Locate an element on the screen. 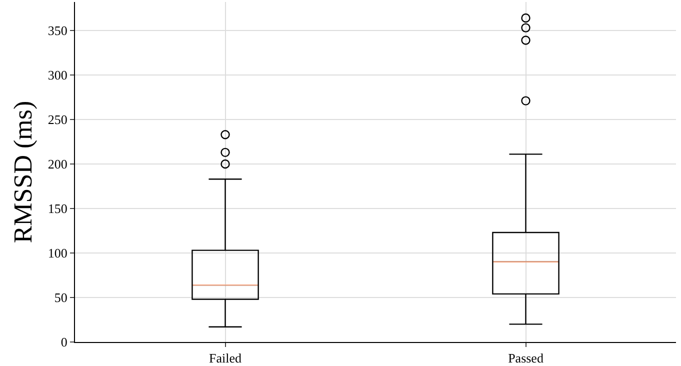  y-tick-label: 0 is located at coordinates (64, 342).